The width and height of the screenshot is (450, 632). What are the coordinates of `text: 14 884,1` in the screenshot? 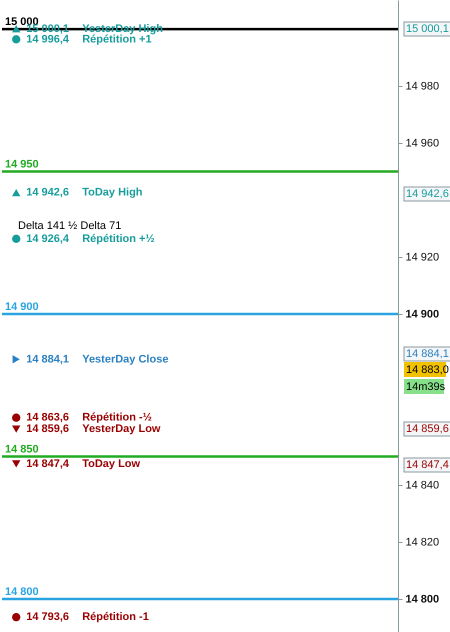 It's located at (427, 354).